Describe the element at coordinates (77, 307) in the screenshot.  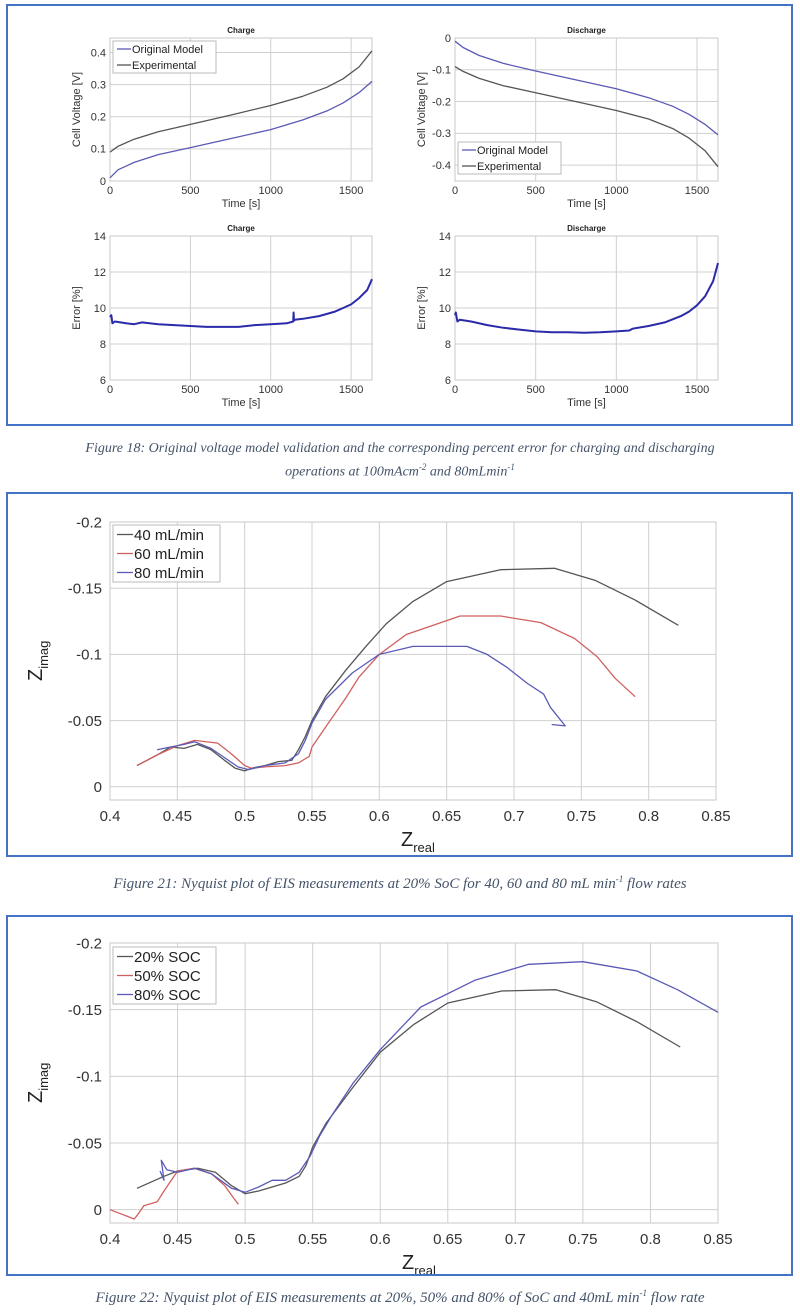
I see `y-axis-label: Error [%]` at that location.